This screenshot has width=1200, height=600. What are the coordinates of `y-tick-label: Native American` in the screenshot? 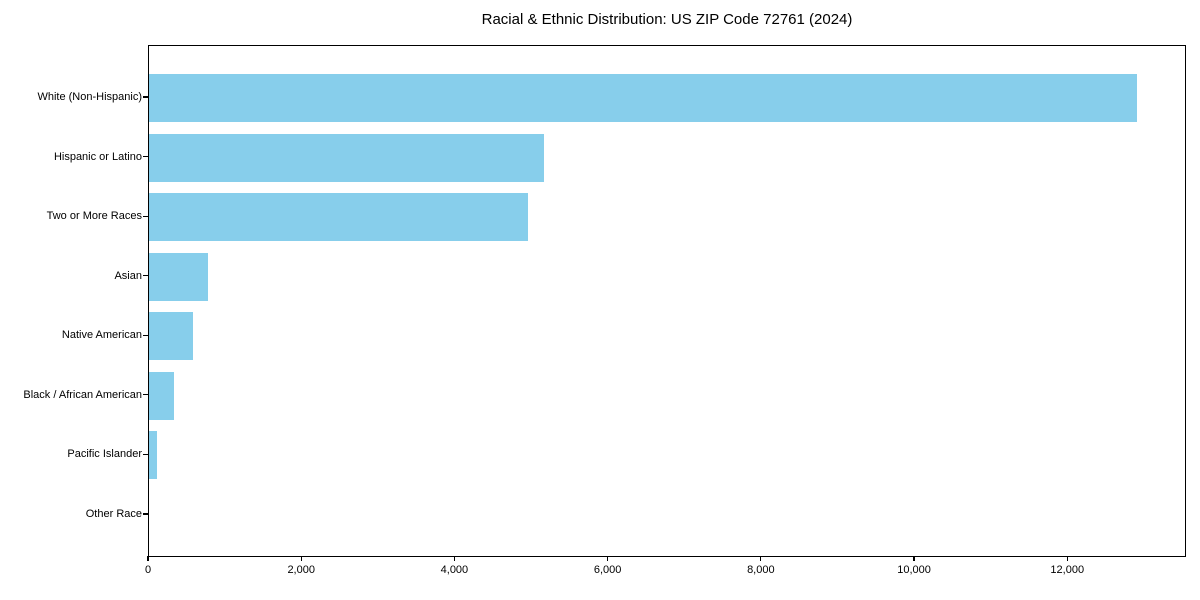 It's located at (101, 335).